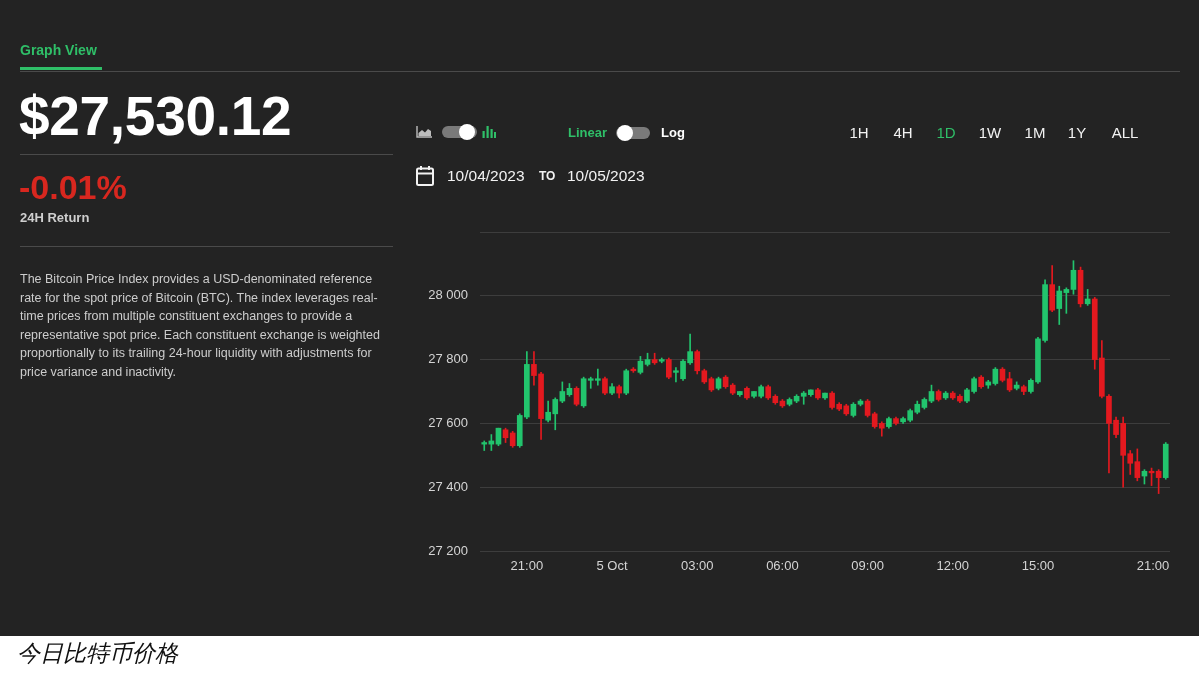  Describe the element at coordinates (612, 566) in the screenshot. I see `x-tick-label: 5 Oct` at that location.